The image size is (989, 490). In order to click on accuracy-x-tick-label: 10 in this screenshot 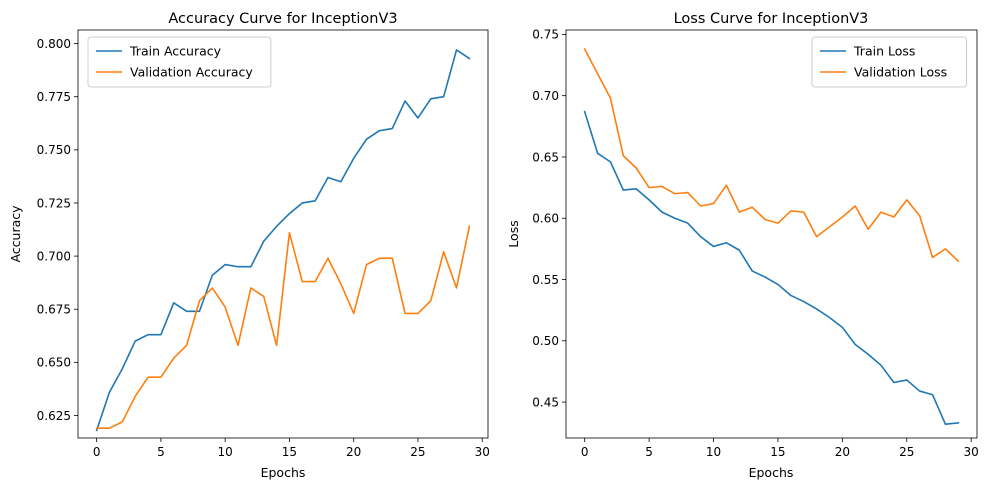, I will do `click(225, 452)`.